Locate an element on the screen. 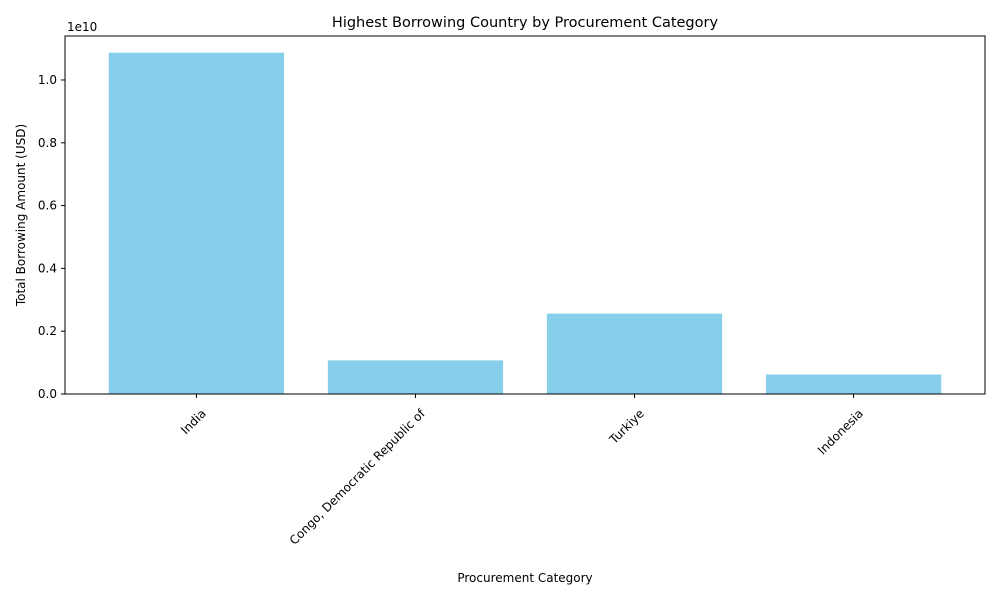 The width and height of the screenshot is (1000, 604). x-tick-label-0: India is located at coordinates (193, 421).